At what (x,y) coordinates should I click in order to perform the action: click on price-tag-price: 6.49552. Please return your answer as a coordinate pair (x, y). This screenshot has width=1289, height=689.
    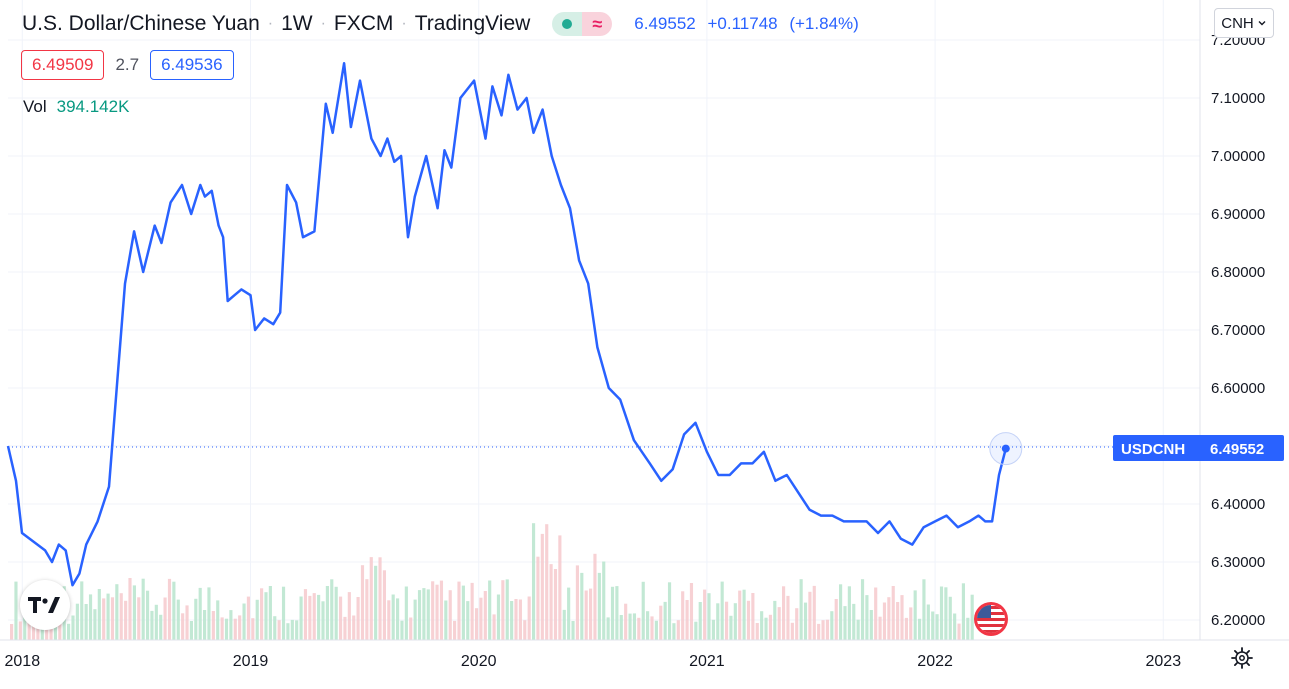
    Looking at the image, I should click on (1237, 449).